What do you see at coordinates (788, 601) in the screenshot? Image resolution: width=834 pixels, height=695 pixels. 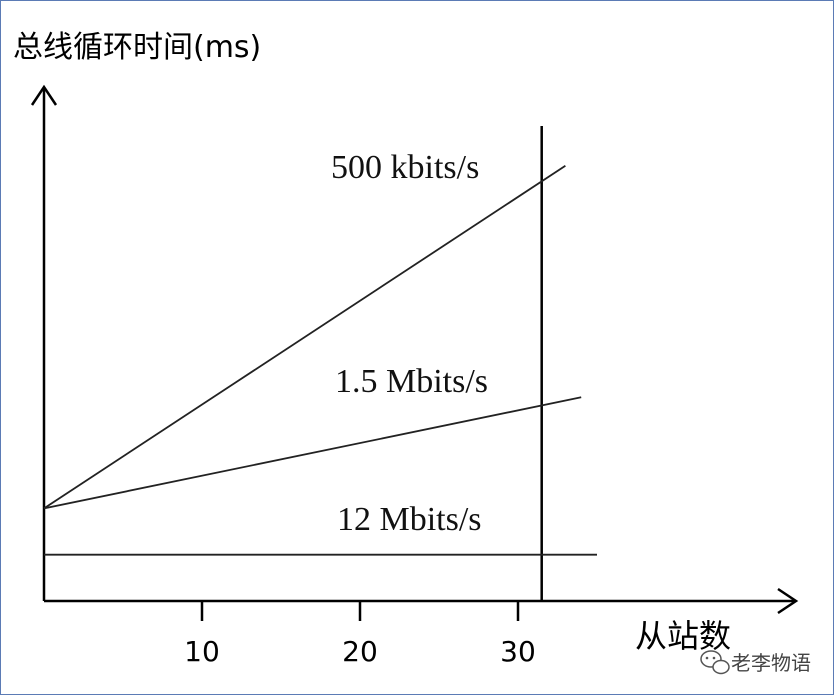 I see `x-axis-arrow` at bounding box center [788, 601].